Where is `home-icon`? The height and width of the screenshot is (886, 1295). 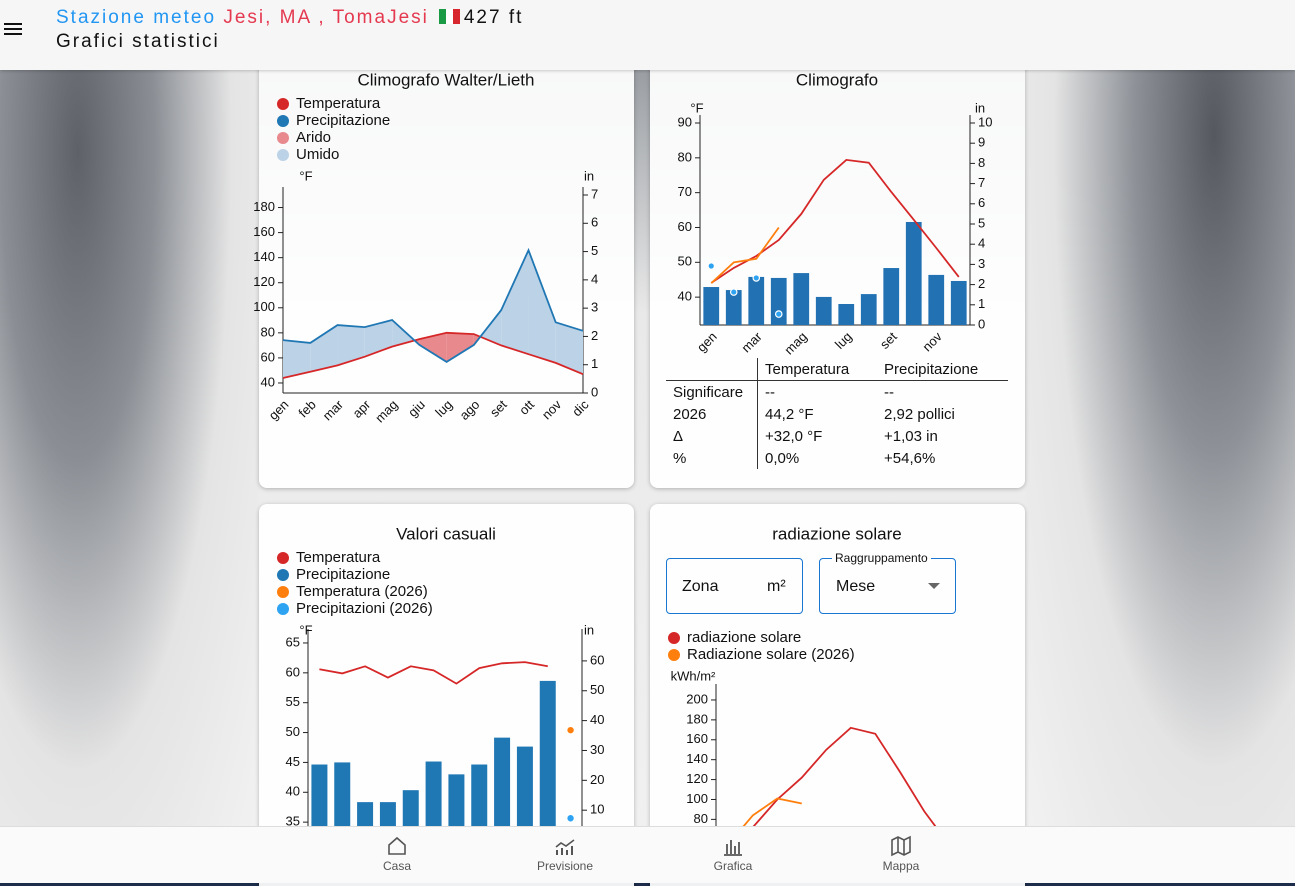
home-icon is located at coordinates (397, 845).